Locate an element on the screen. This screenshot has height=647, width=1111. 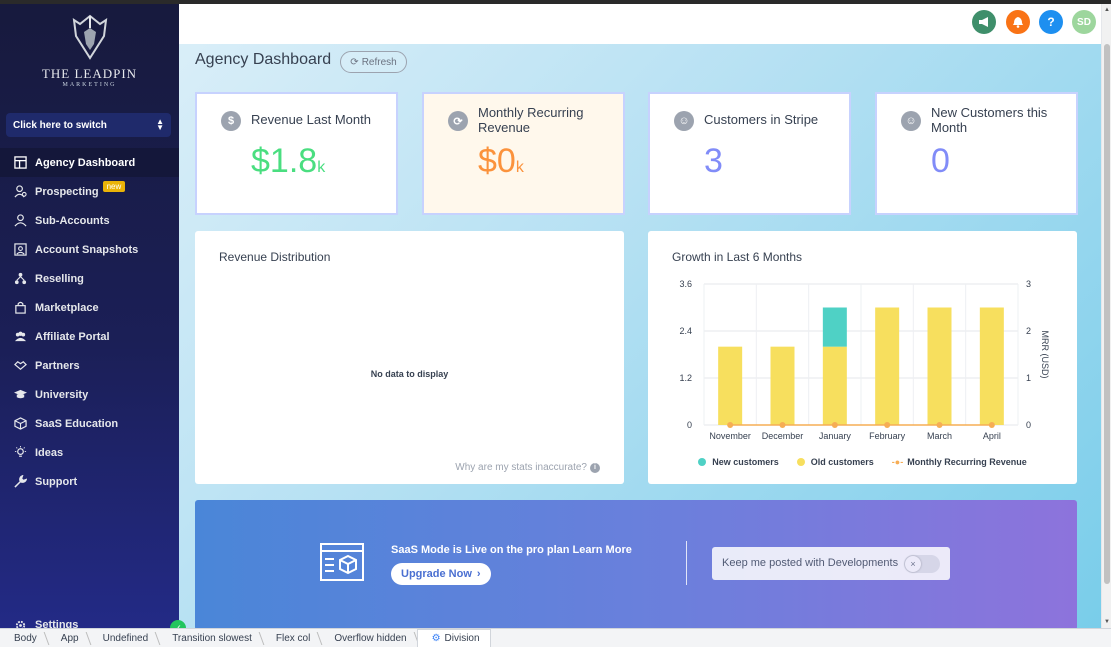
vertical-scrollbar: ▲ ▼ is located at coordinates (1106, 316).